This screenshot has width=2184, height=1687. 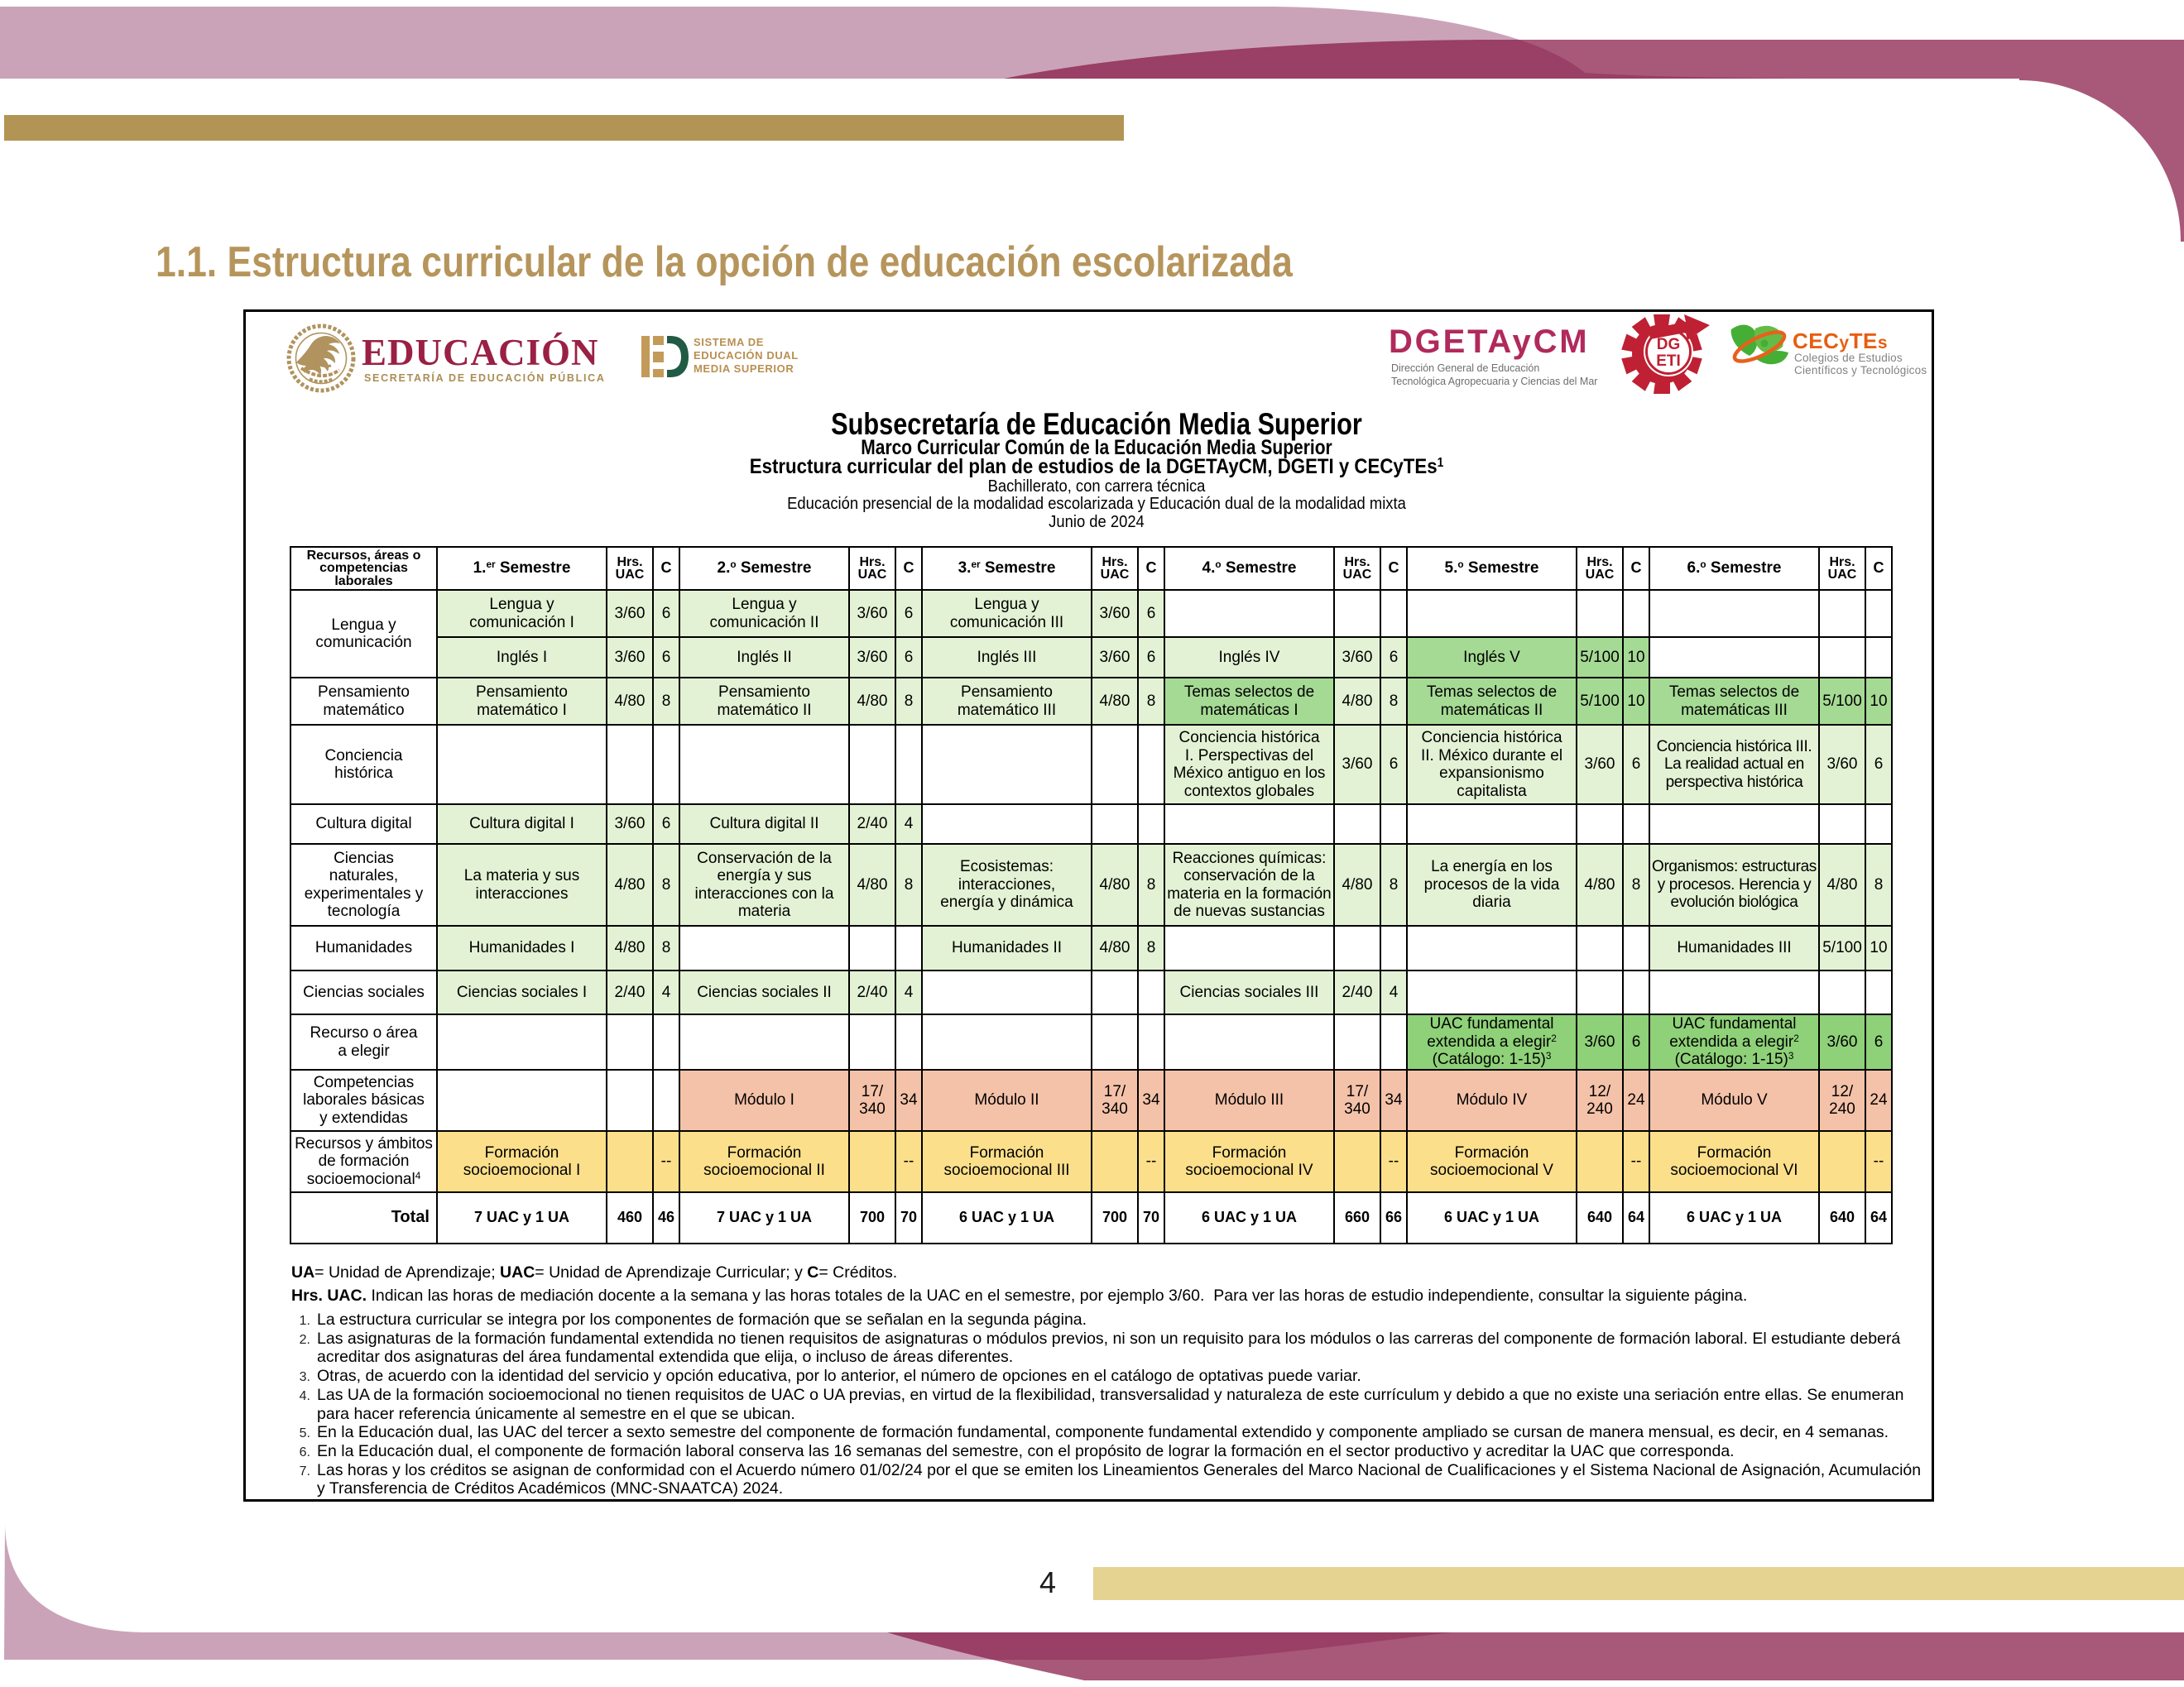 I want to click on svg-text: DG, so click(x=1669, y=344).